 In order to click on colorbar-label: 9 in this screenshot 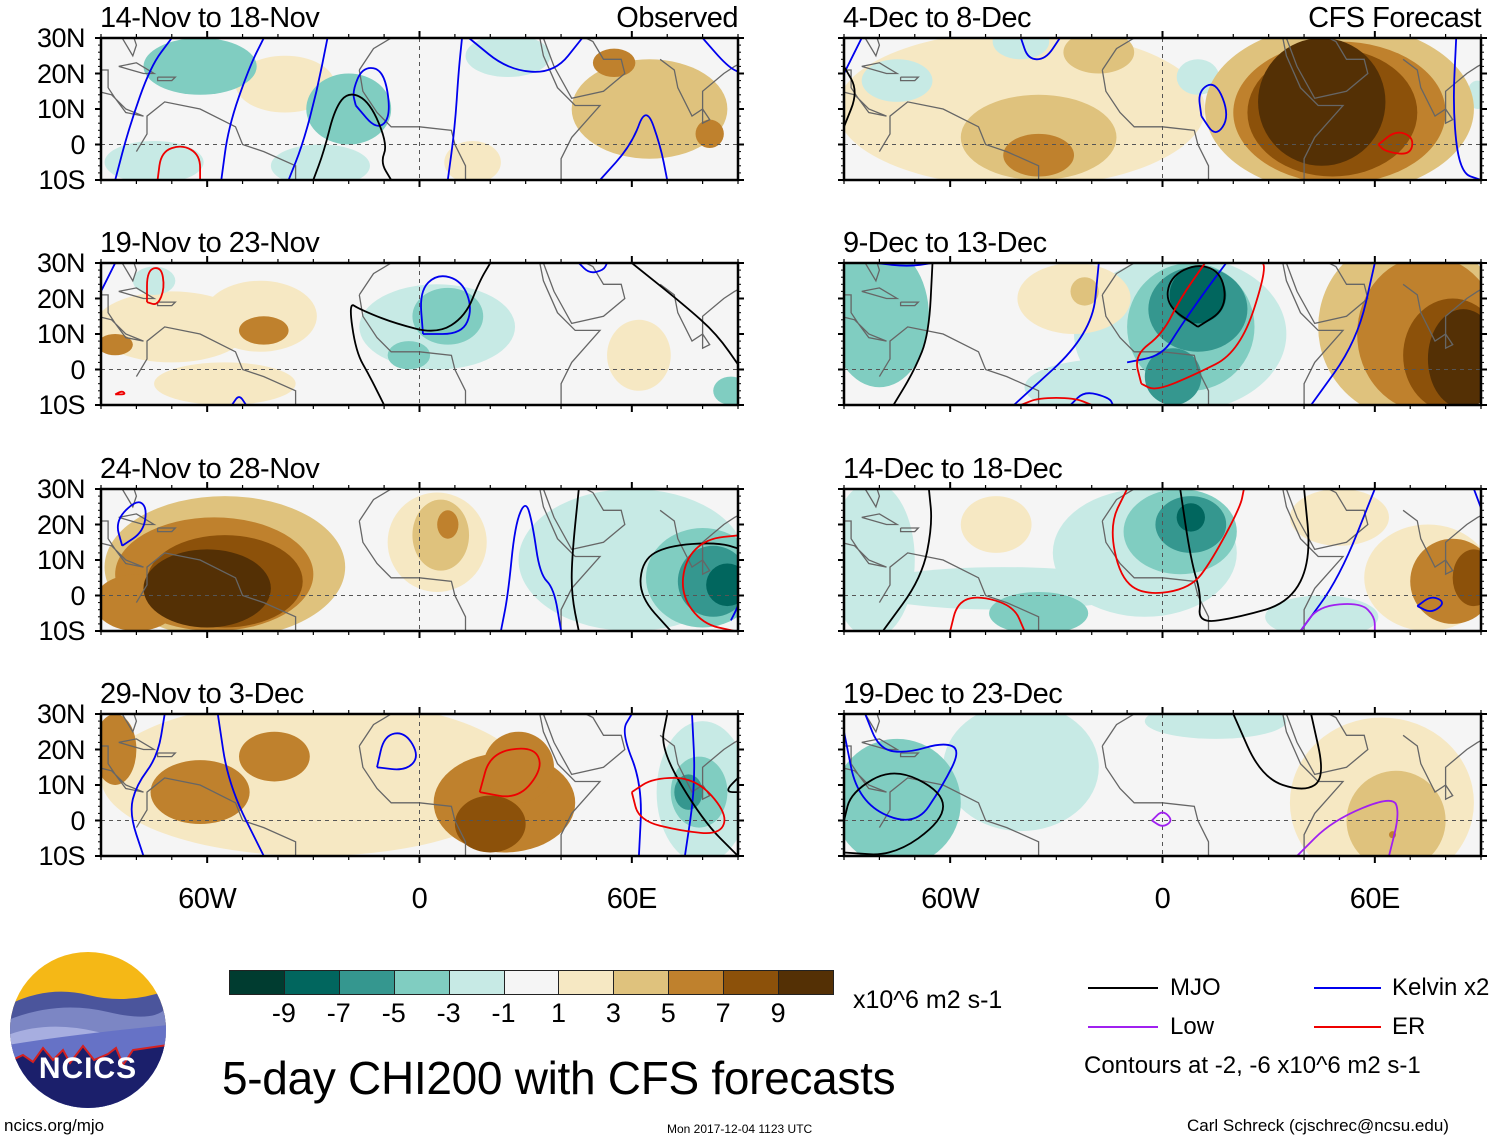, I will do `click(778, 1013)`.